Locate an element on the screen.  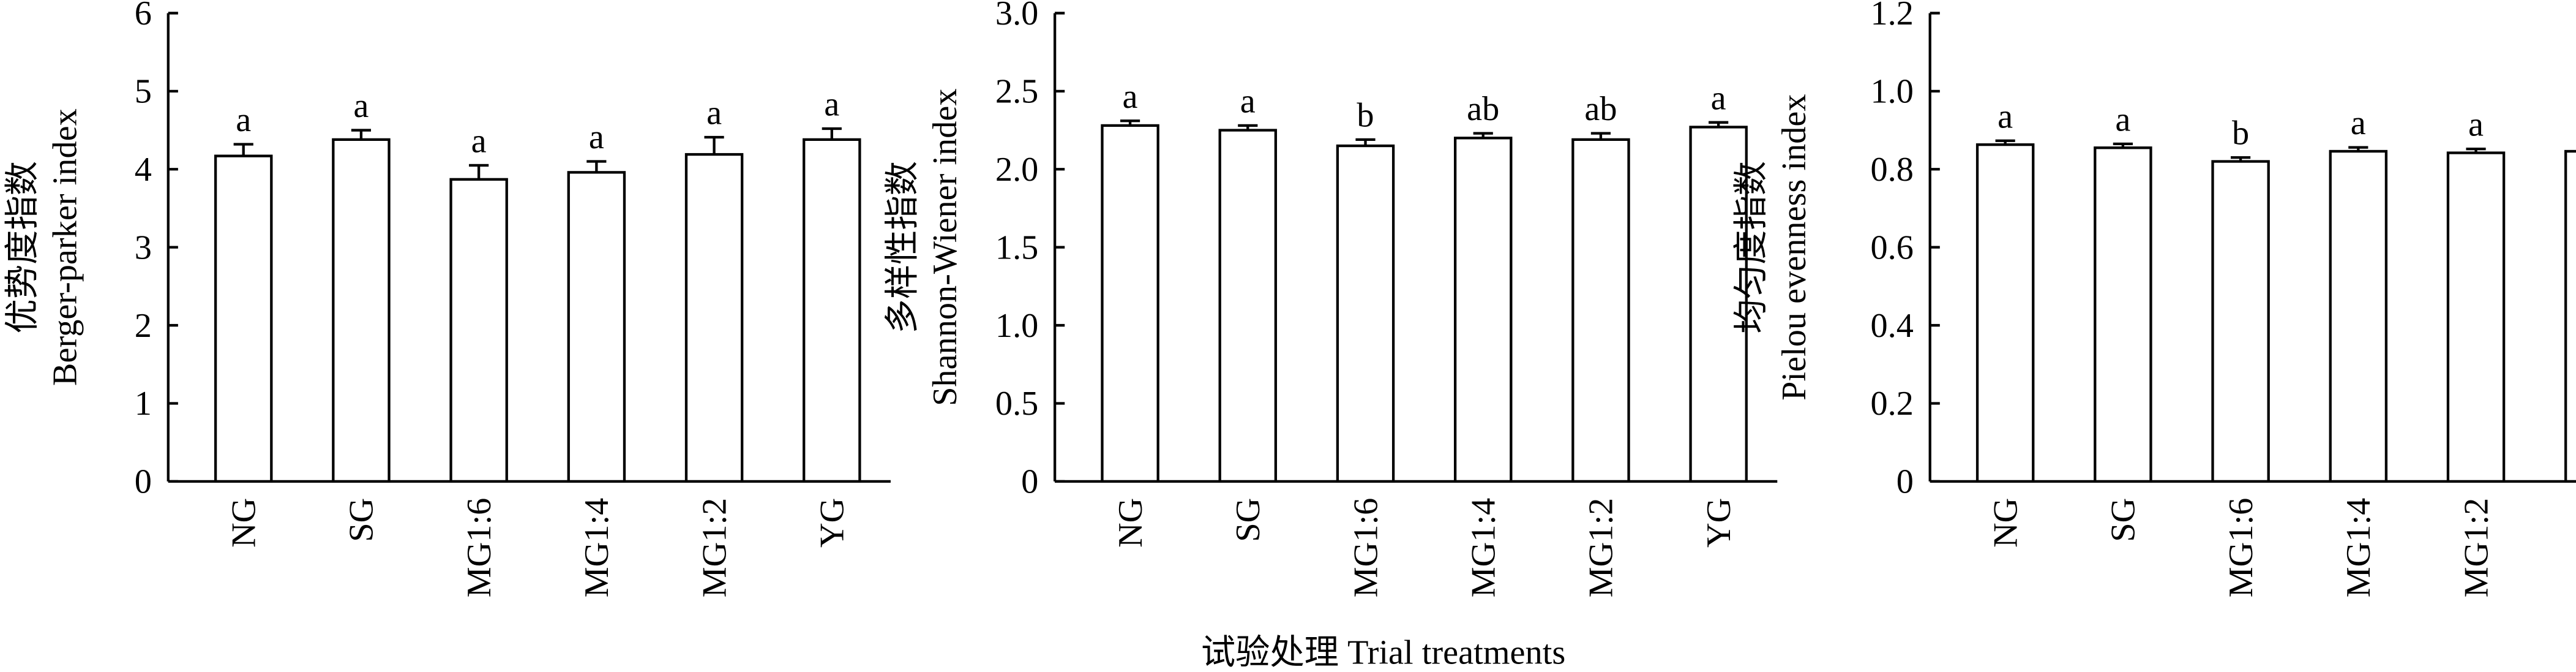
y-axis-label: Shannon-Wiener index is located at coordinates (945, 247).